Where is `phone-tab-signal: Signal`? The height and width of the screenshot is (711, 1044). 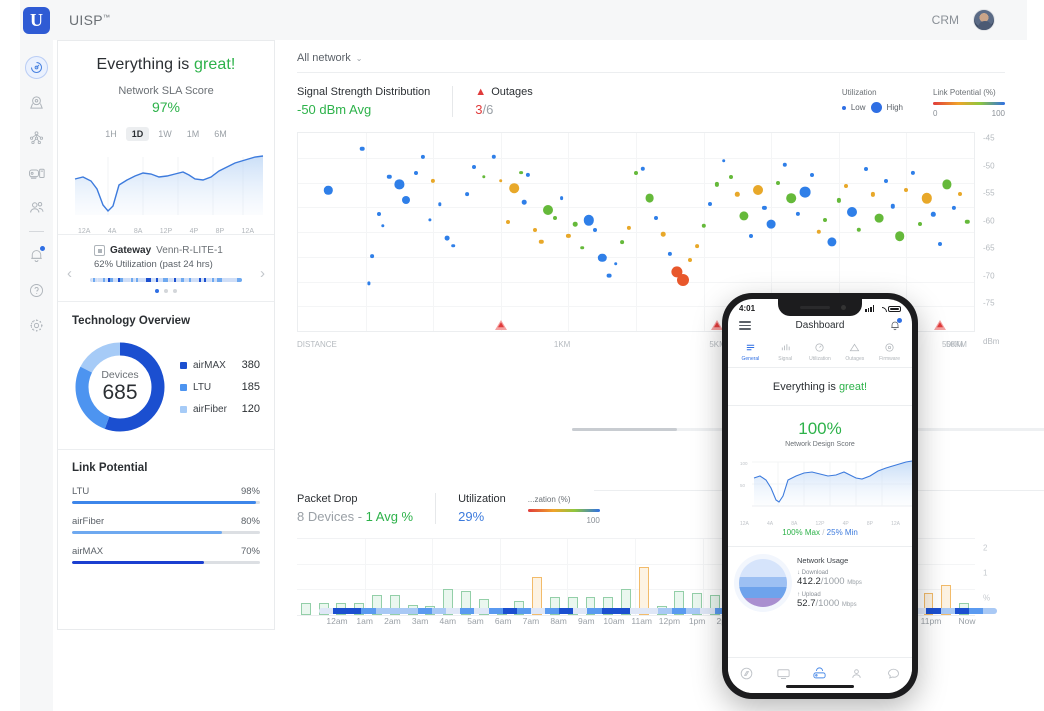 phone-tab-signal: Signal is located at coordinates (785, 351).